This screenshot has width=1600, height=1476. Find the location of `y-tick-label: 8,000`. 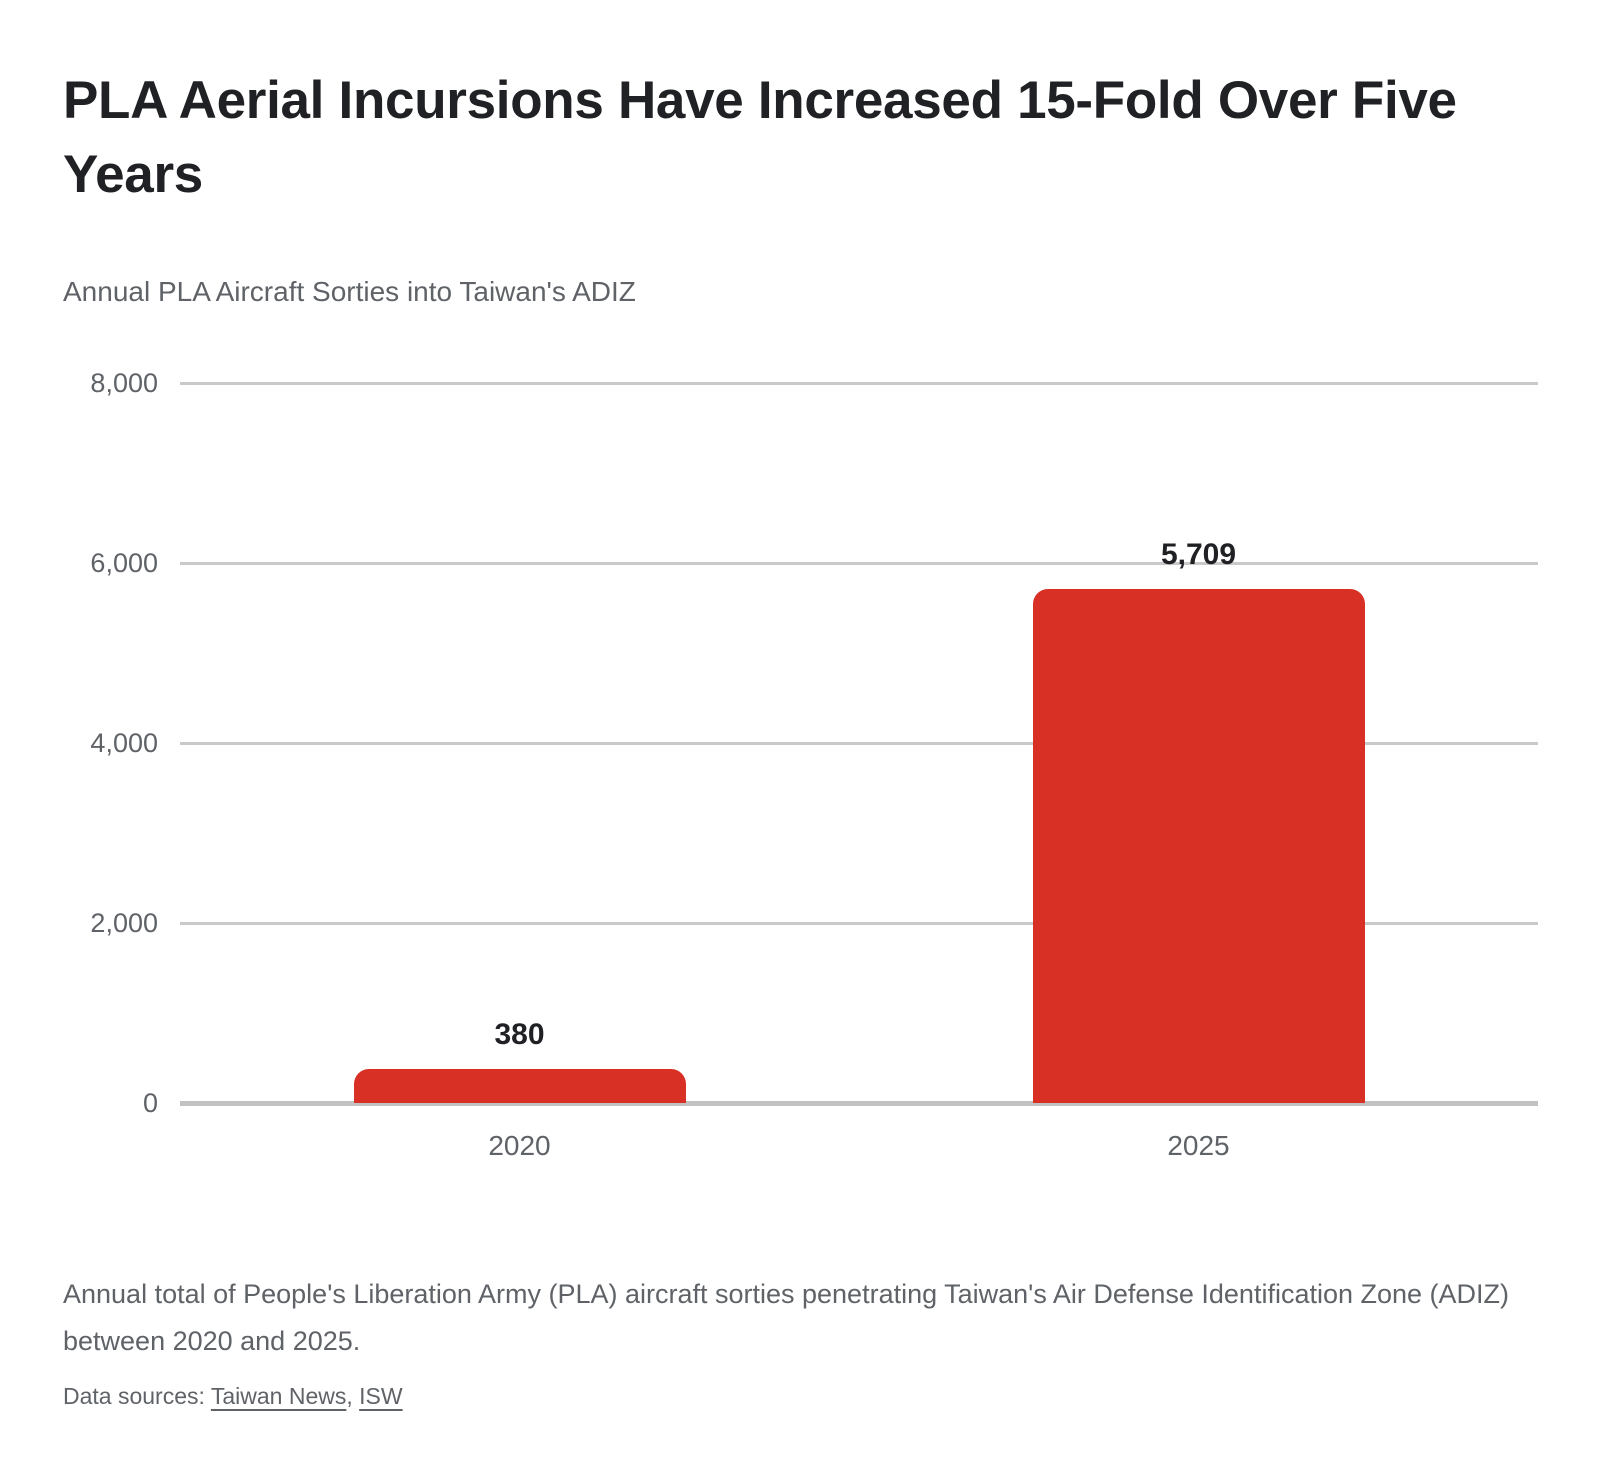

y-tick-label: 8,000 is located at coordinates (124, 383).